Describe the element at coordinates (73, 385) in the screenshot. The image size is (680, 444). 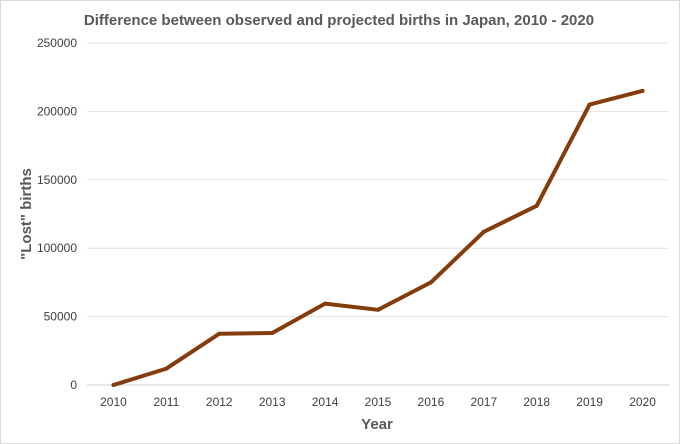
I see `y-tick-label: 0` at that location.